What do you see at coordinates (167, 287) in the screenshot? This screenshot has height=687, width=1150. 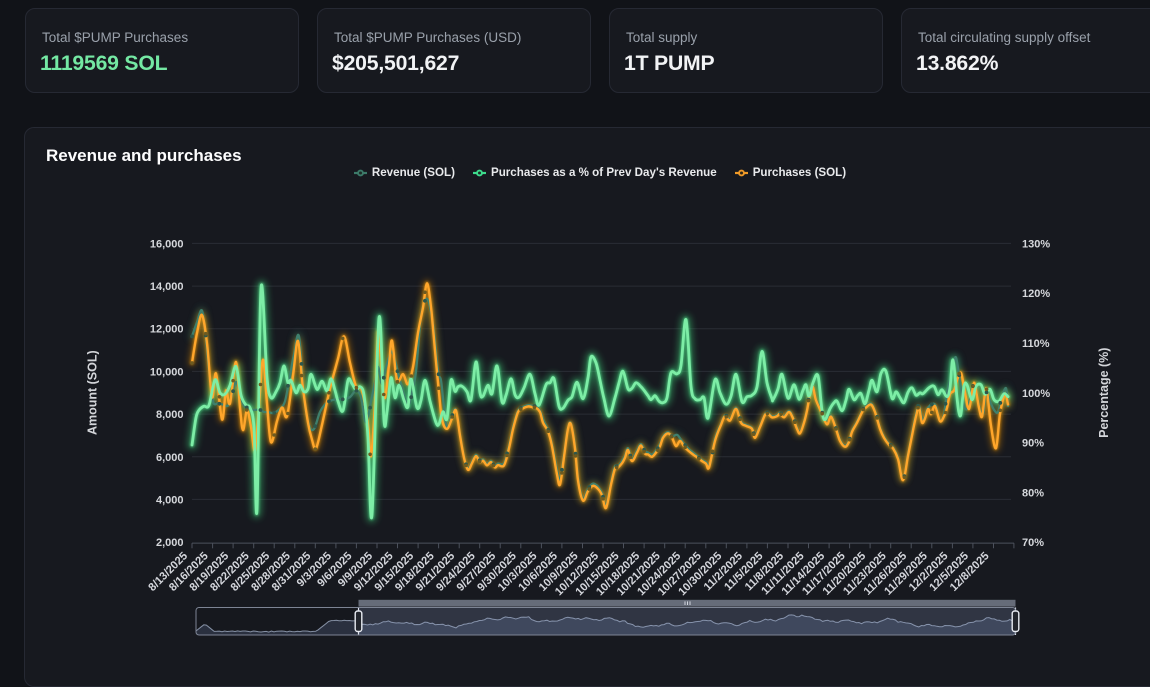 I see `svg-text: 14,000` at bounding box center [167, 287].